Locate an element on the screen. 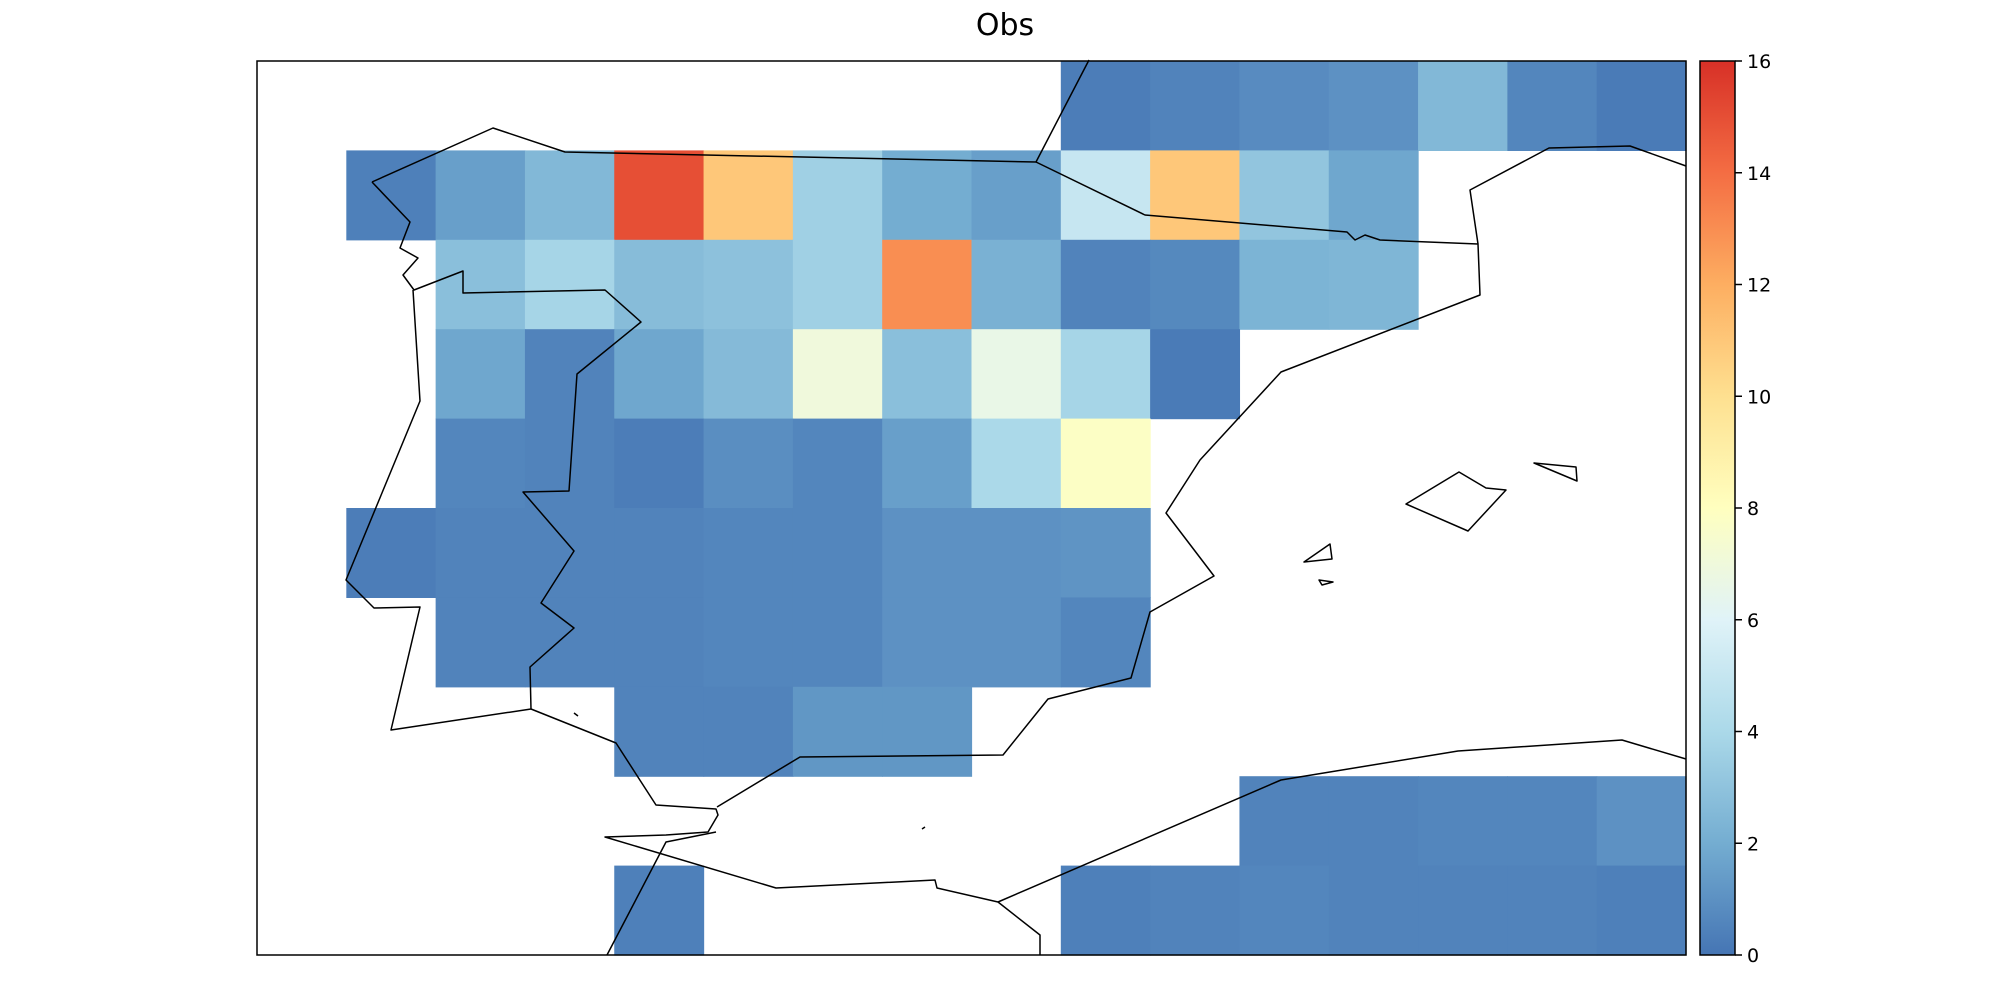 Image resolution: width=2000 pixels, height=1000 pixels. island-alboran is located at coordinates (749, 771).